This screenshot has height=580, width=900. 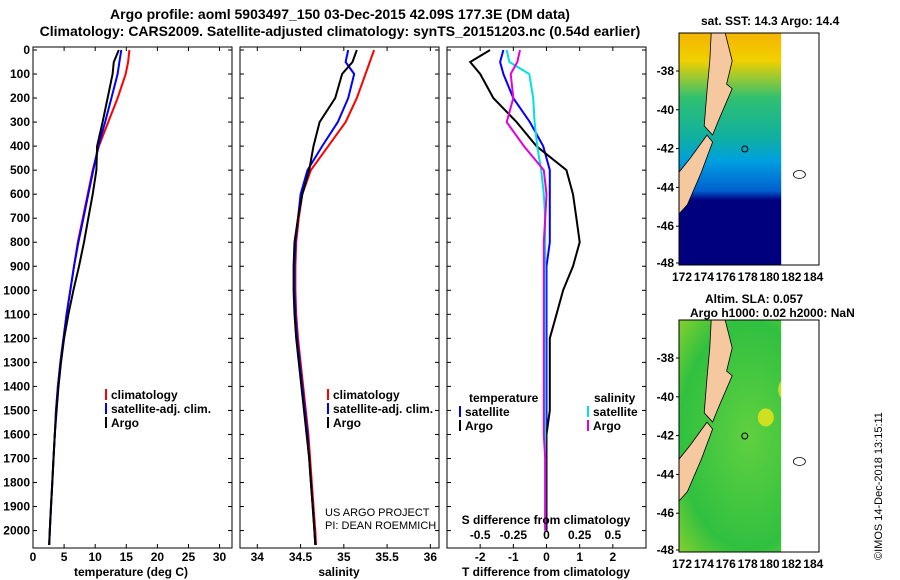 I want to click on depth-tick-label: 900, so click(x=20, y=266).